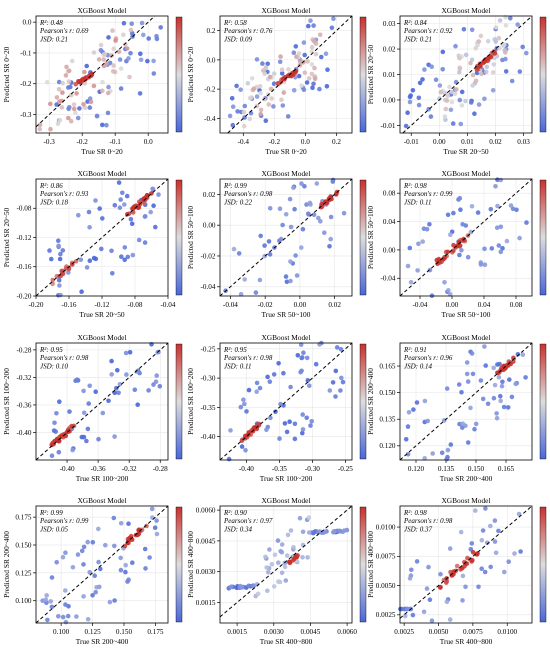 Image resolution: width=550 pixels, height=648 pixels. What do you see at coordinates (190, 74) in the screenshot?
I see `y-axis-label: Predicted SR 0~20` at bounding box center [190, 74].